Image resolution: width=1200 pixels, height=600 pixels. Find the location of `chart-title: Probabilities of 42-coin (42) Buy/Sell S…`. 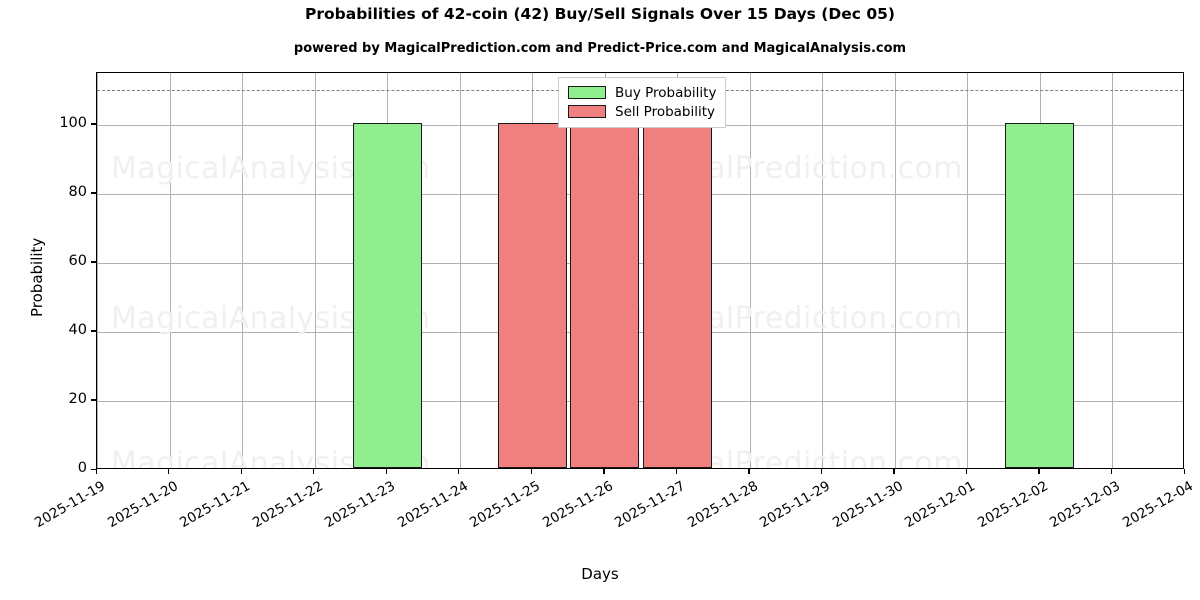

chart-title: Probabilities of 42-coin (42) Buy/Sell S… is located at coordinates (600, 14).